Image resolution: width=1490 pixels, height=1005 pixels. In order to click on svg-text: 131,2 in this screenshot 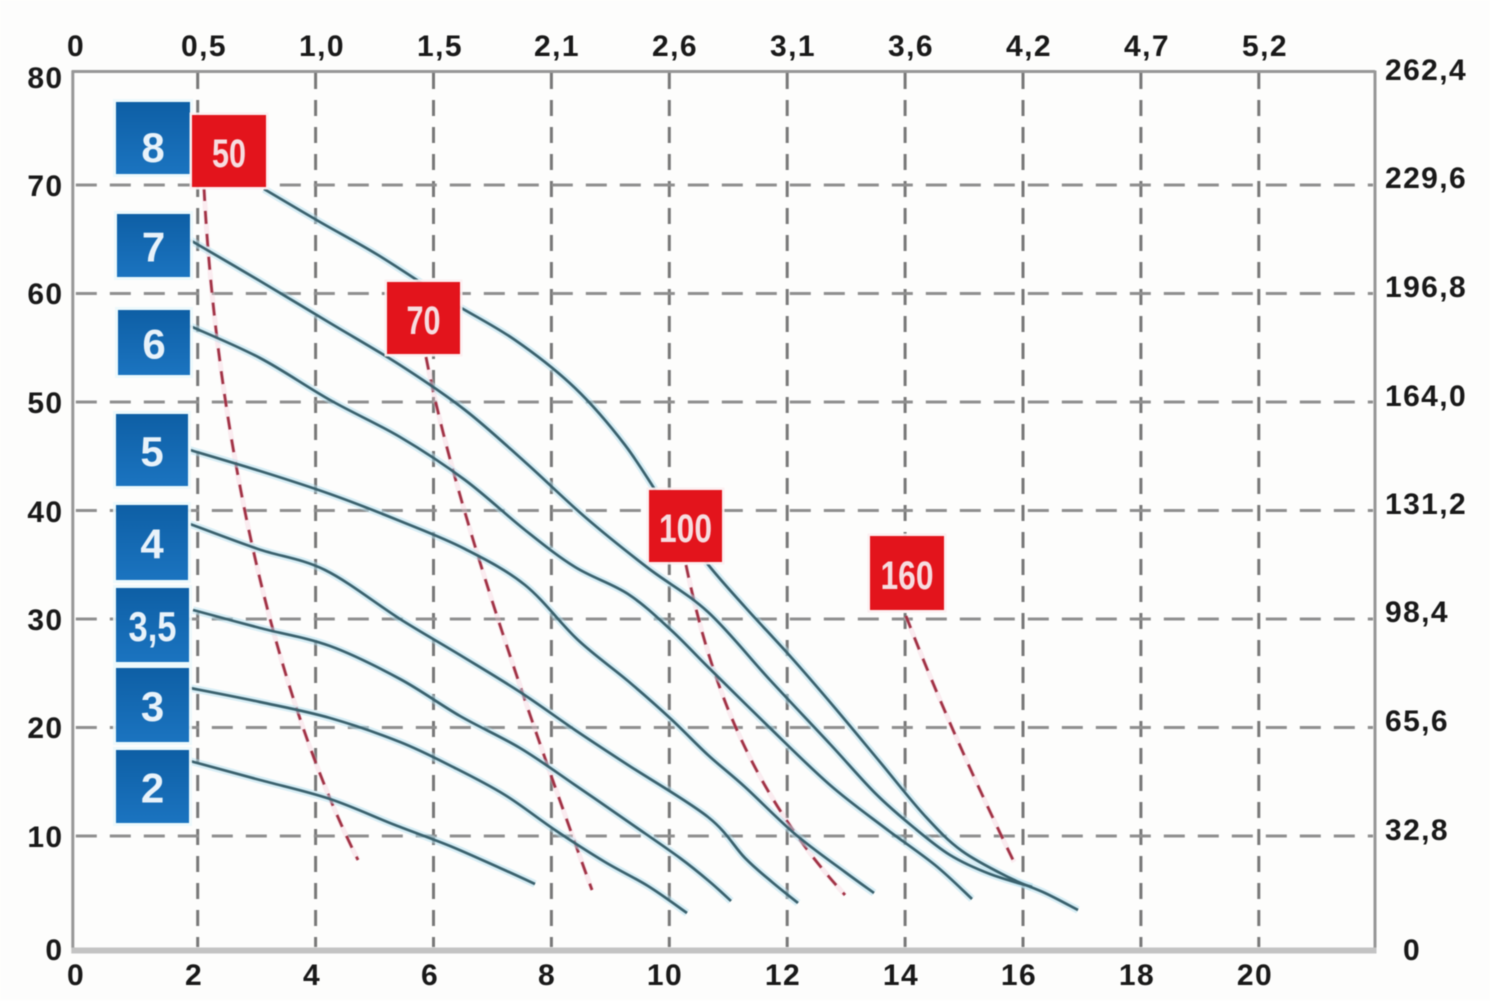, I will do `click(1426, 504)`.